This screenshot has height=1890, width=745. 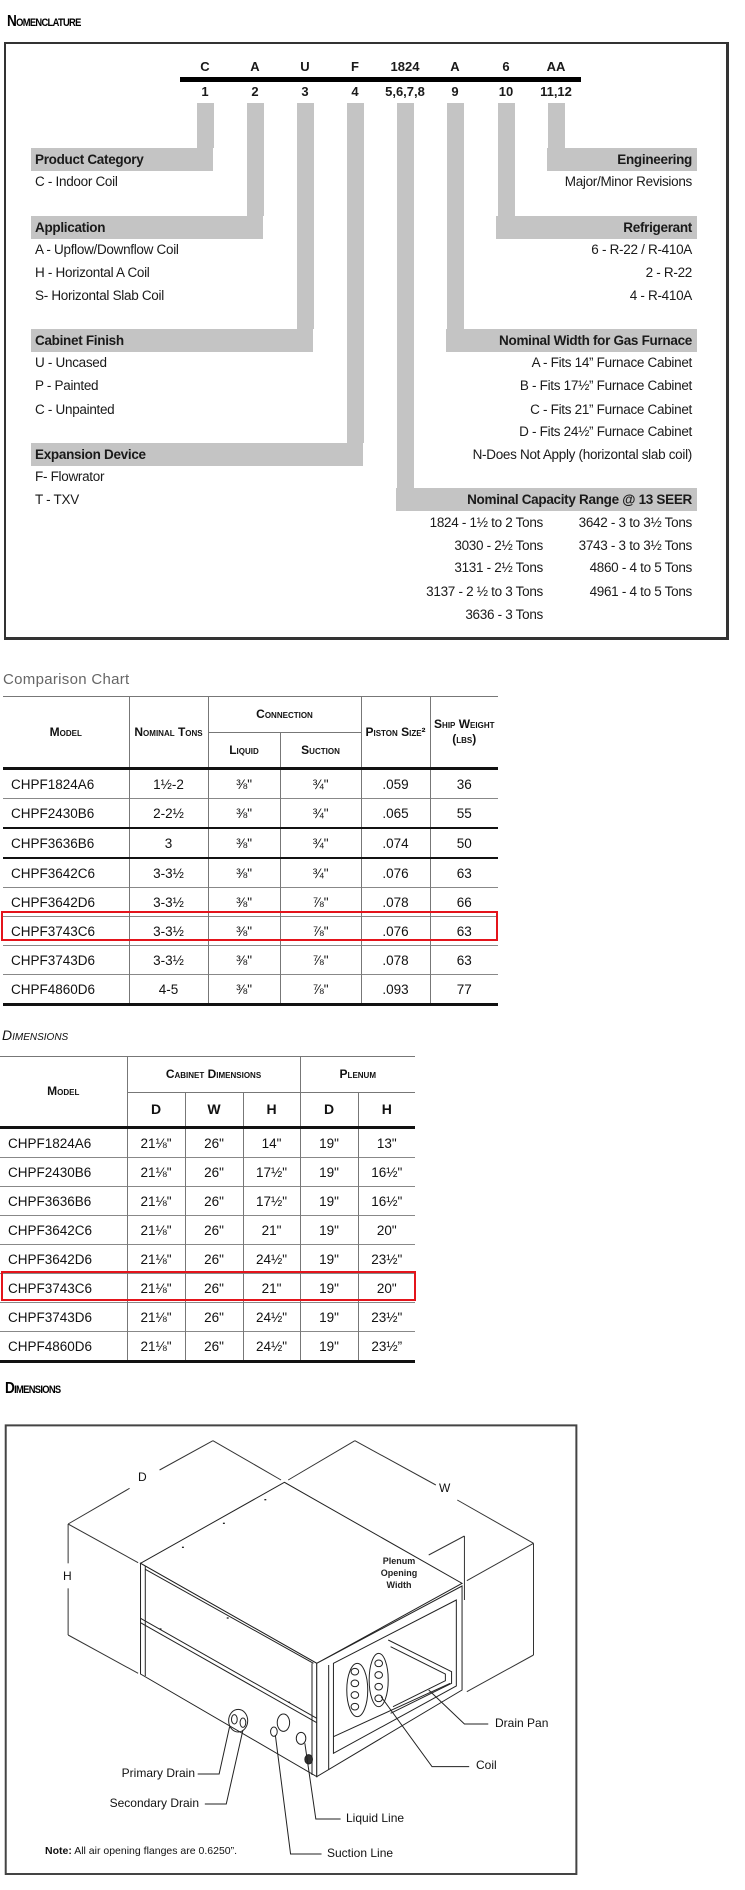 I want to click on value-cell: .093, so click(x=395, y=990).